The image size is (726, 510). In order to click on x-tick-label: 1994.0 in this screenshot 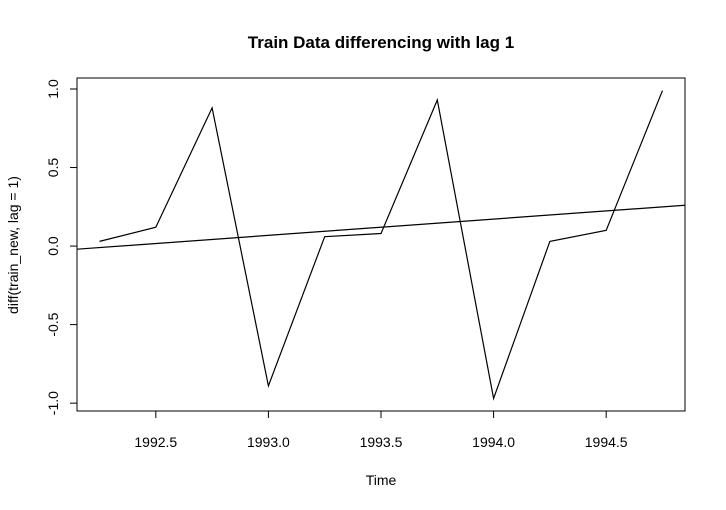, I will do `click(493, 442)`.